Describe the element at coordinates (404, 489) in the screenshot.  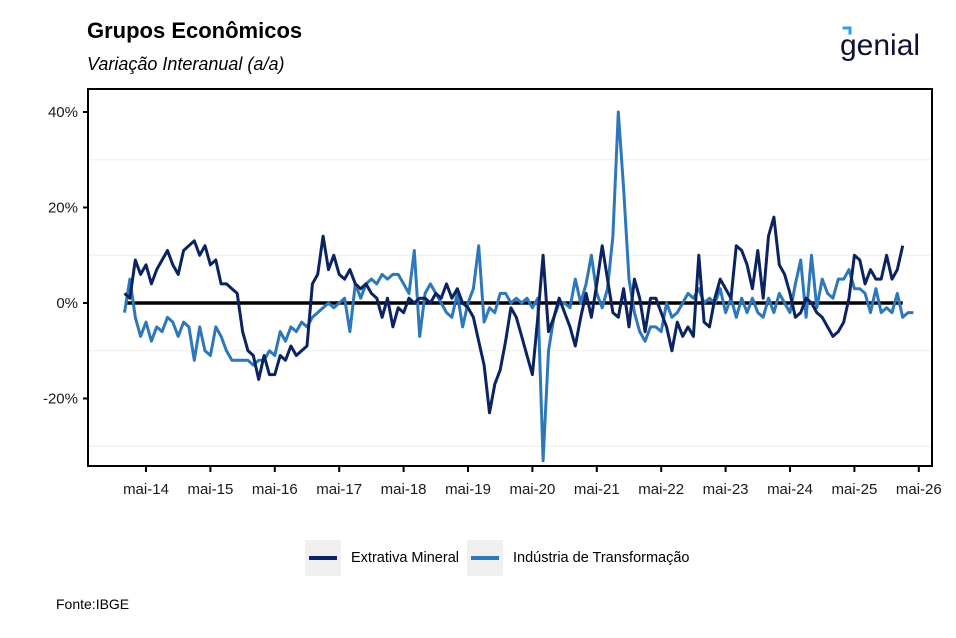
I see `x-tick-label: mai-18` at that location.